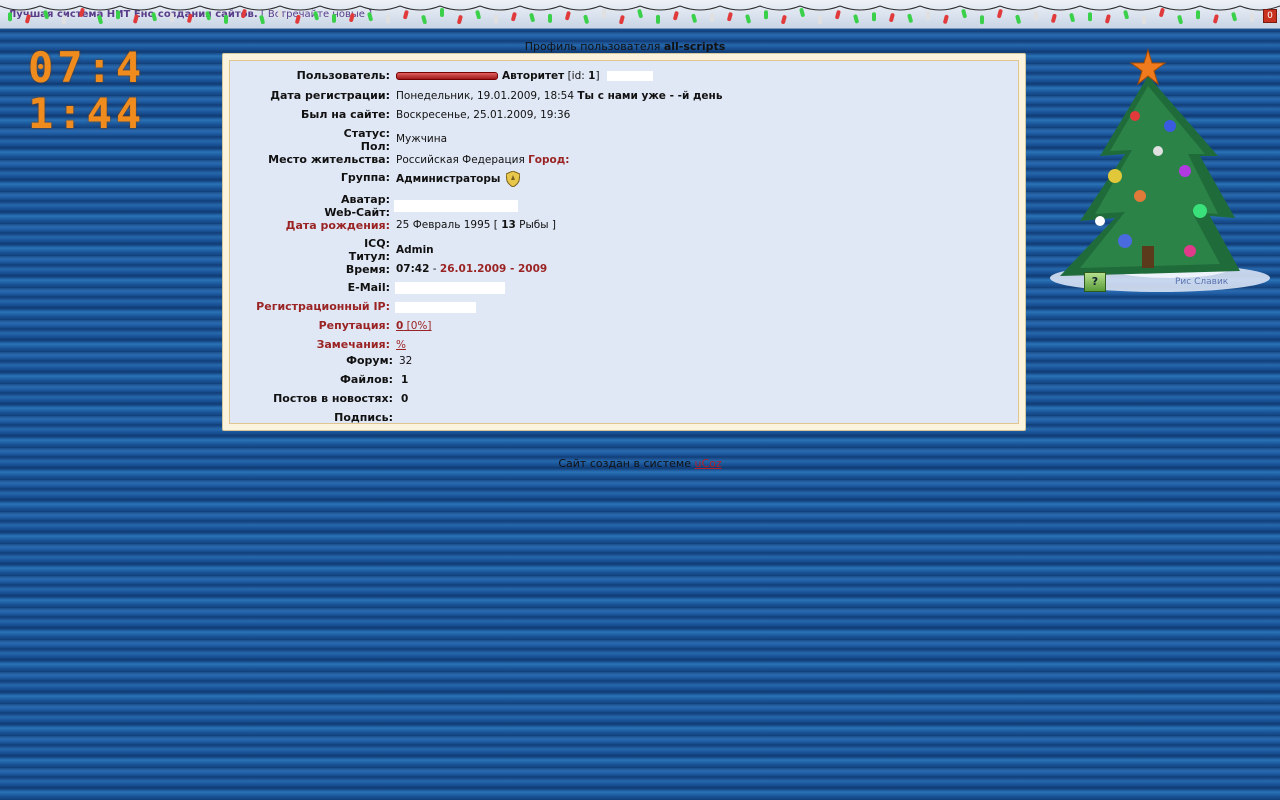 Image resolution: width=1280 pixels, height=800 pixels. Describe the element at coordinates (363, 417) in the screenshot. I see `signature-label: Подпись:` at that location.